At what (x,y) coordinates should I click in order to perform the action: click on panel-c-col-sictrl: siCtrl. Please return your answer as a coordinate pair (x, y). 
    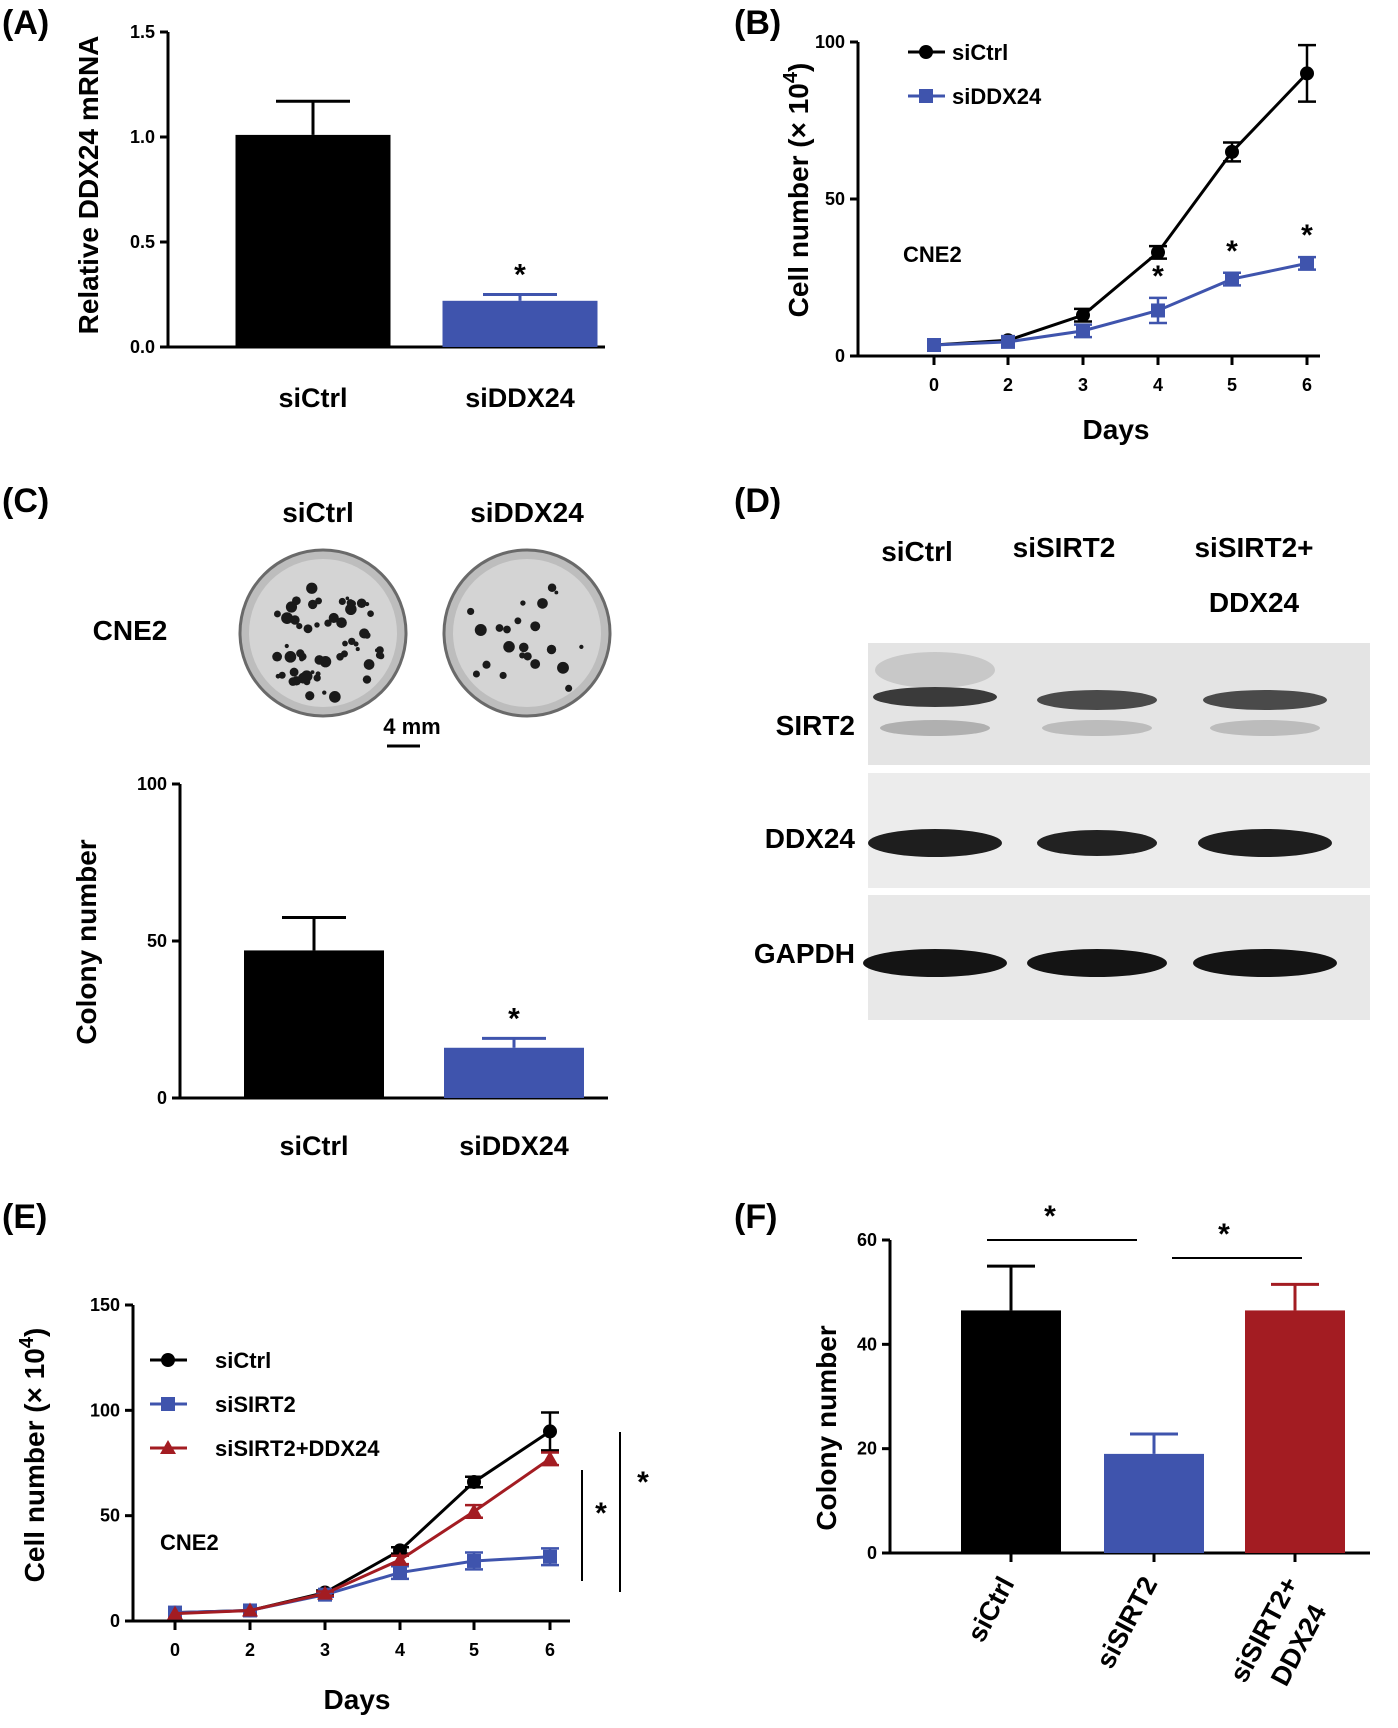
    Looking at the image, I should click on (318, 512).